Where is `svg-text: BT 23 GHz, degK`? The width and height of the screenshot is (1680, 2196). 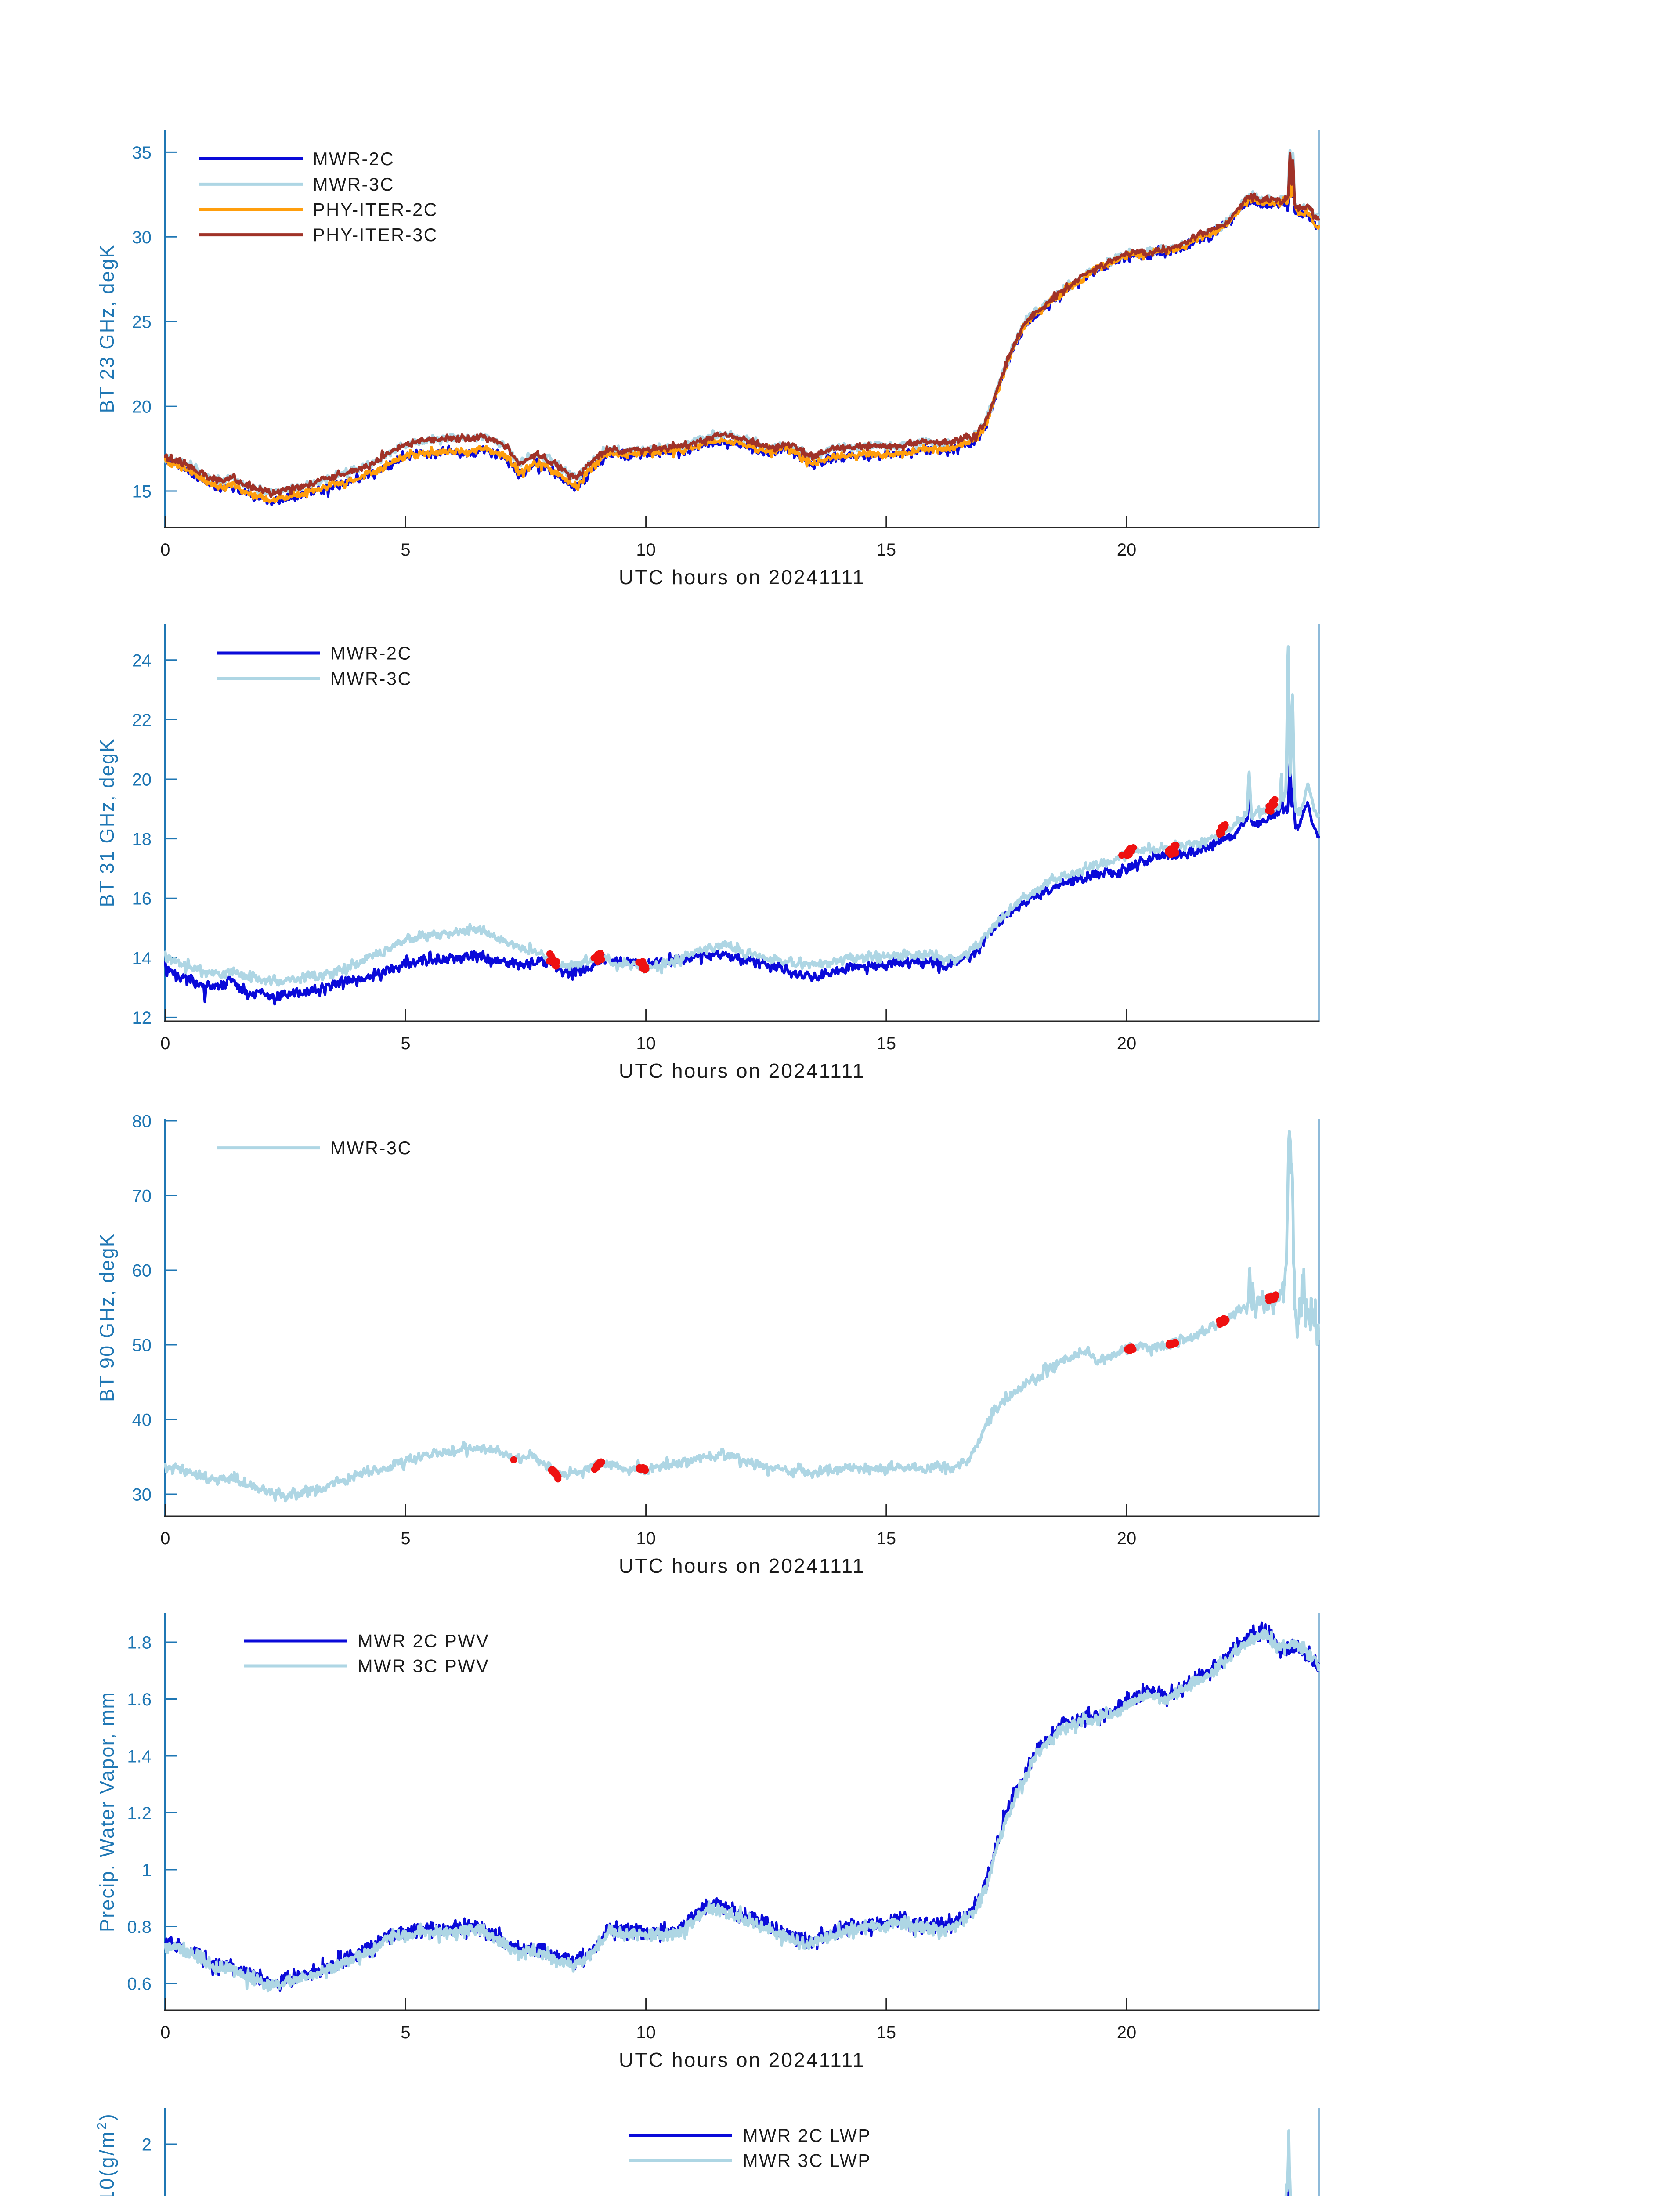 svg-text: BT 23 GHz, degK is located at coordinates (107, 328).